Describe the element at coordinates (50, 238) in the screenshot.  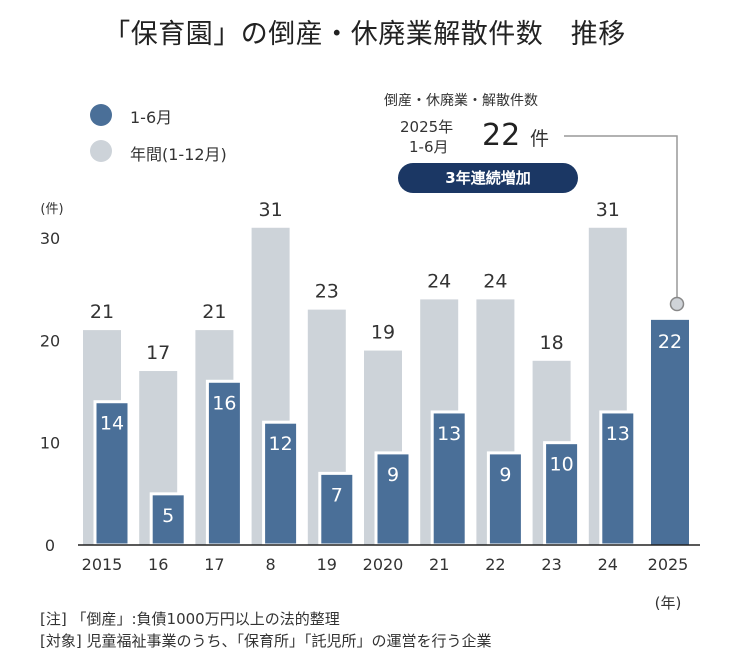
I see `y-tick-label: 30` at that location.